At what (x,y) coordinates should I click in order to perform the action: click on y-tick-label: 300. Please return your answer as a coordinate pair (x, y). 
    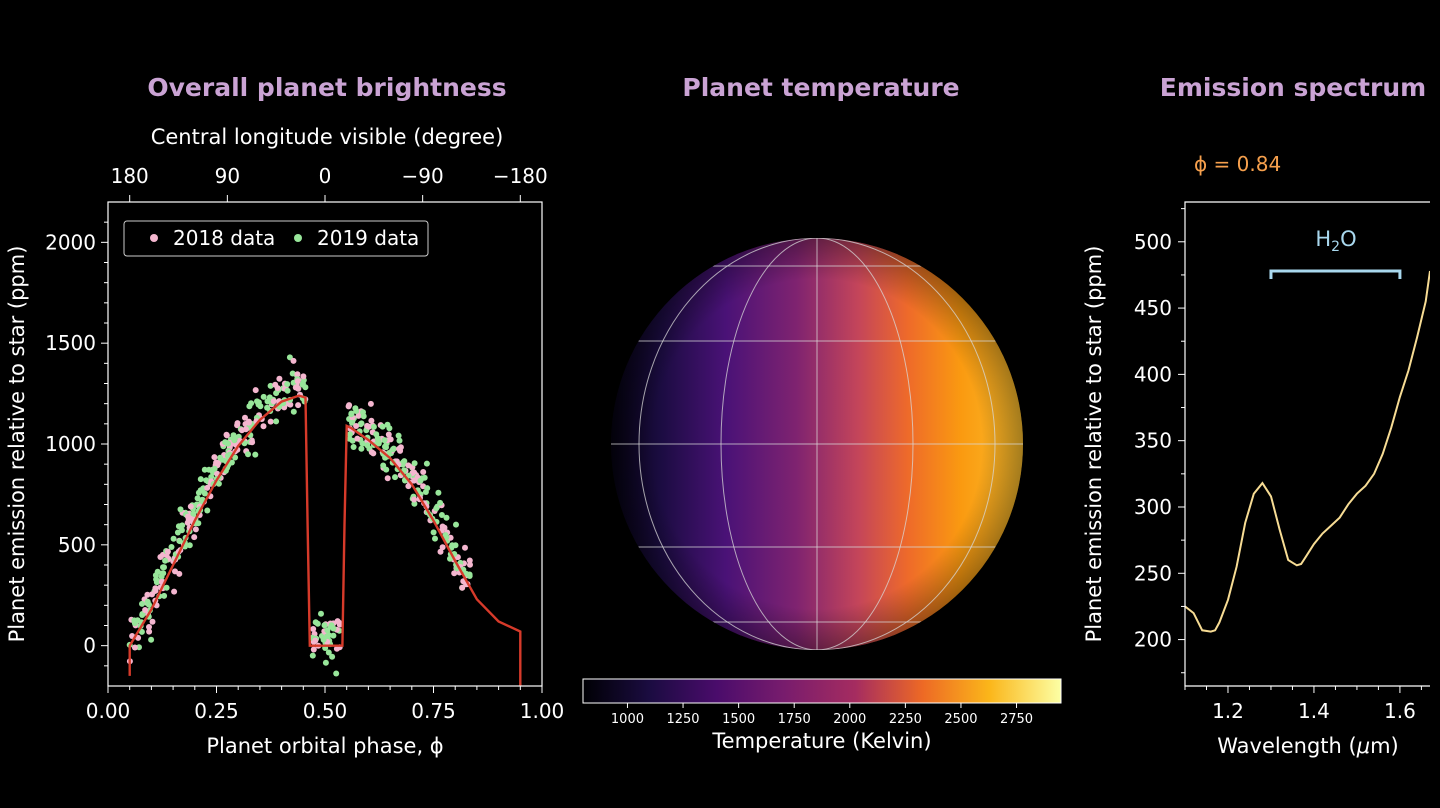
    Looking at the image, I should click on (1153, 507).